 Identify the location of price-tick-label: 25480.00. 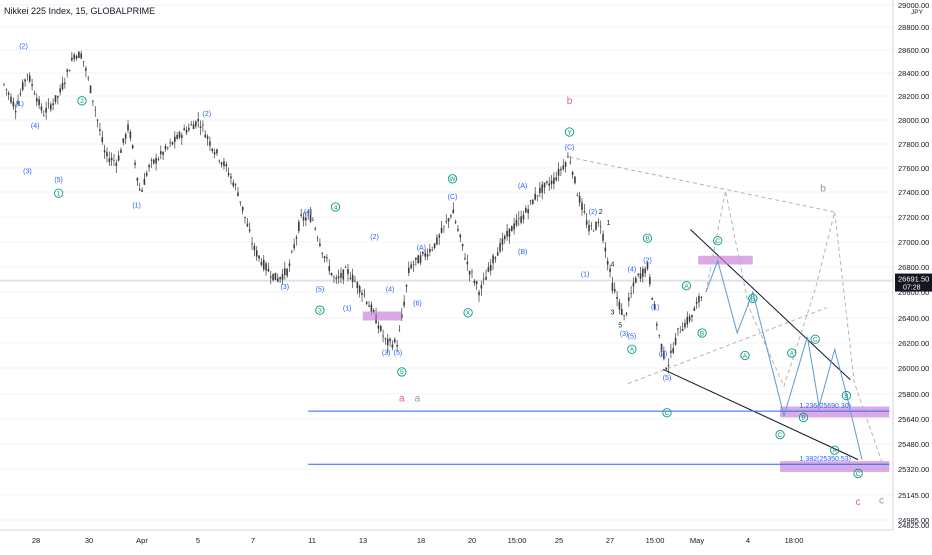
(913, 444).